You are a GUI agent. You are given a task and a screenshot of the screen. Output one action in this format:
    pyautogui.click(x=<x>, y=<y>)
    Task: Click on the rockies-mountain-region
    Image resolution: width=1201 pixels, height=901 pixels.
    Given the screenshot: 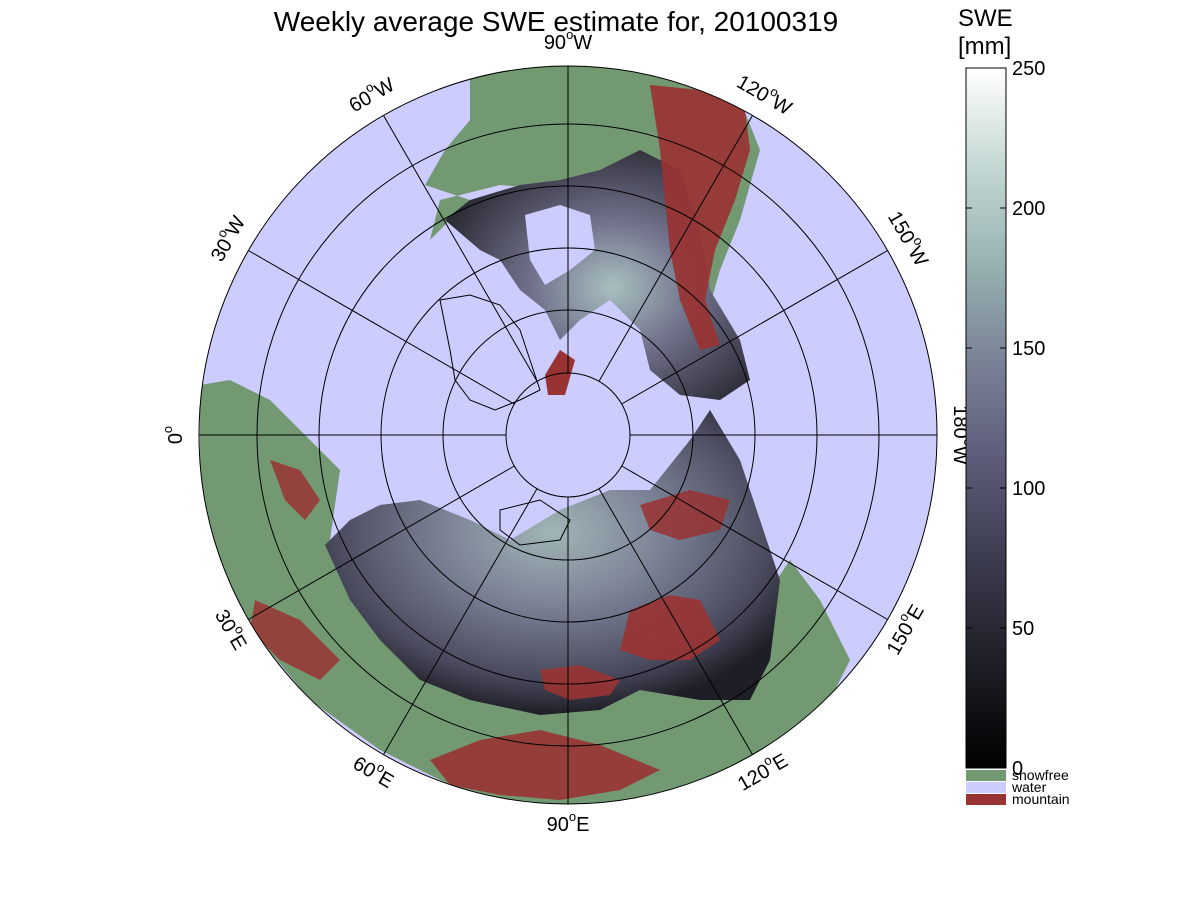 What is the action you would take?
    pyautogui.click(x=700, y=217)
    